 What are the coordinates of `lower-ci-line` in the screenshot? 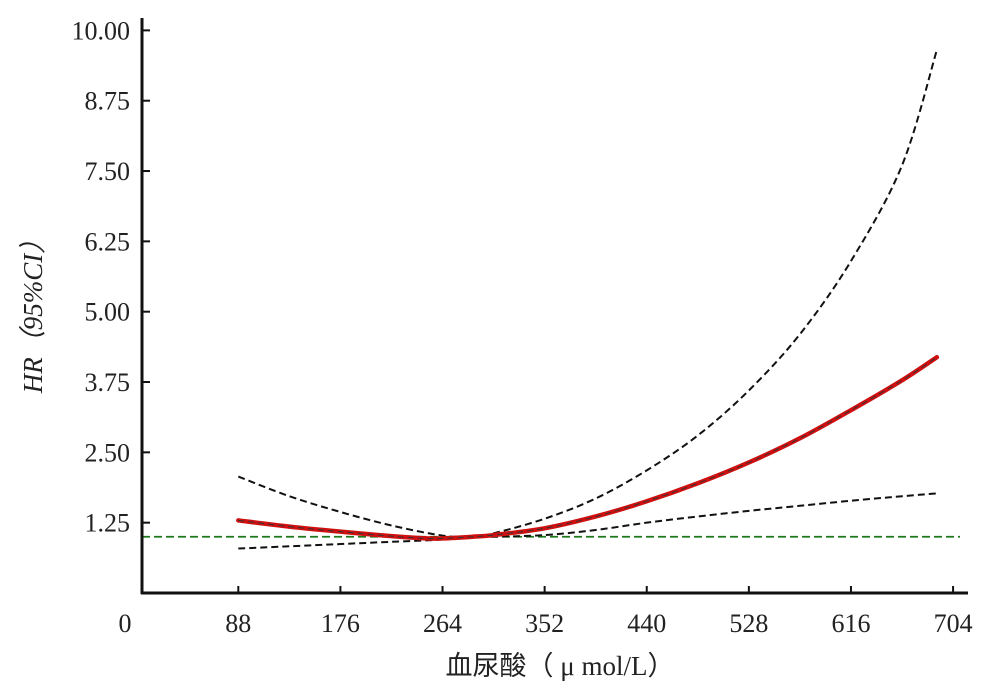 It's located at (587, 521).